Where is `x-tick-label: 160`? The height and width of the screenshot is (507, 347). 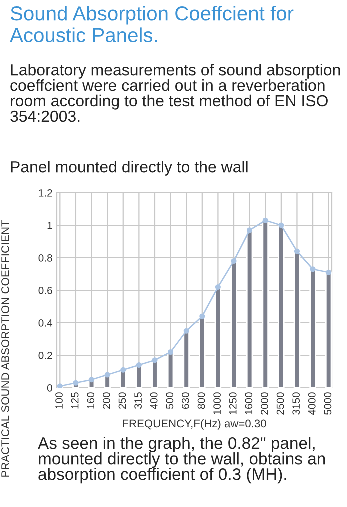 x-tick-label: 160 is located at coordinates (91, 400).